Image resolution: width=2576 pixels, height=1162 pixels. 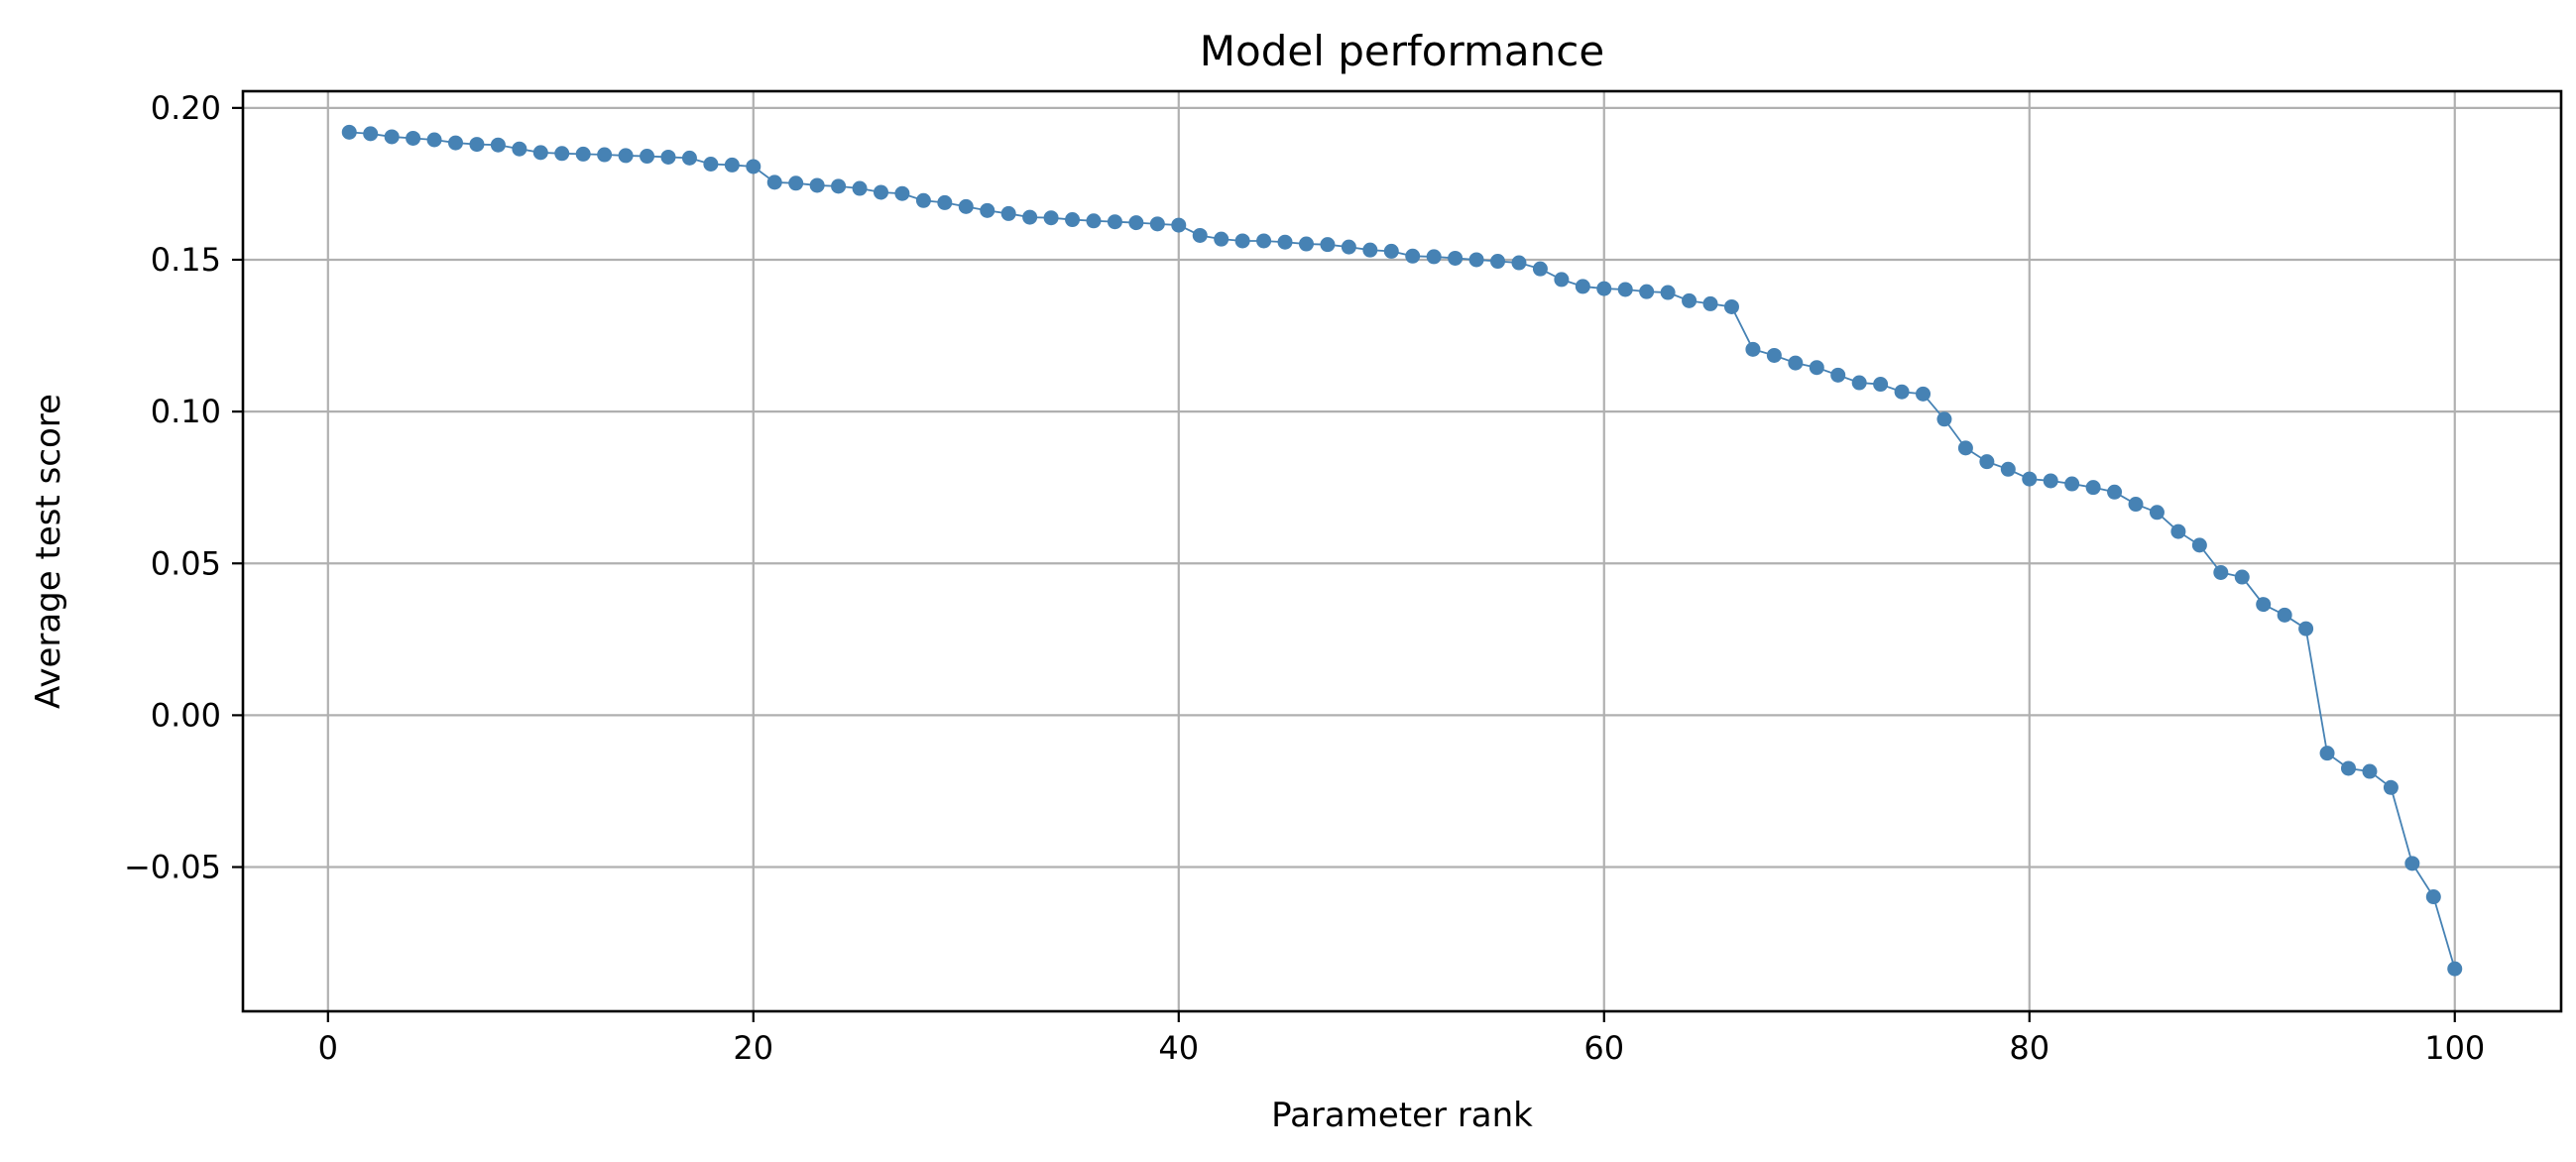 I want to click on y-tick-label: 0.20, so click(x=186, y=108).